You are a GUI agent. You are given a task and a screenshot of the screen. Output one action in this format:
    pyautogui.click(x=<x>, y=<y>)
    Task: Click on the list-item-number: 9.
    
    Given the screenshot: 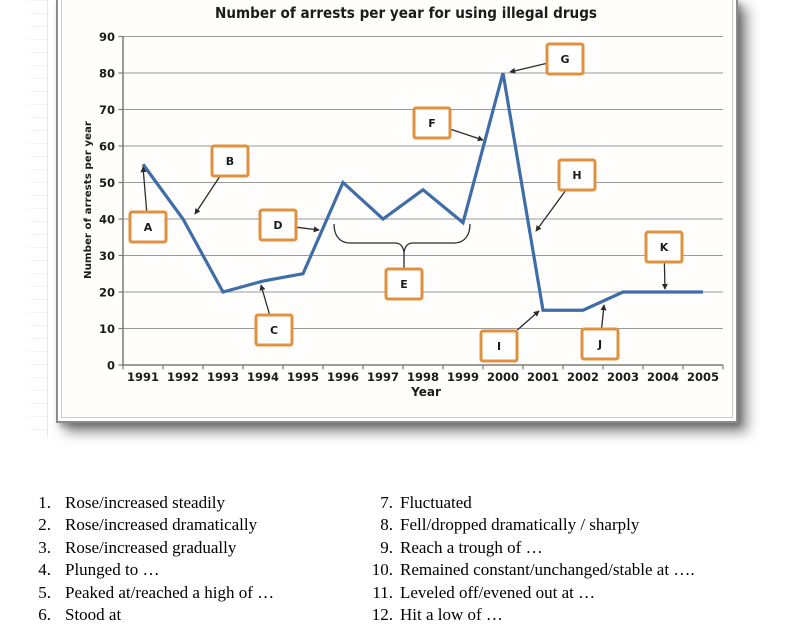 What is the action you would take?
    pyautogui.click(x=386, y=547)
    